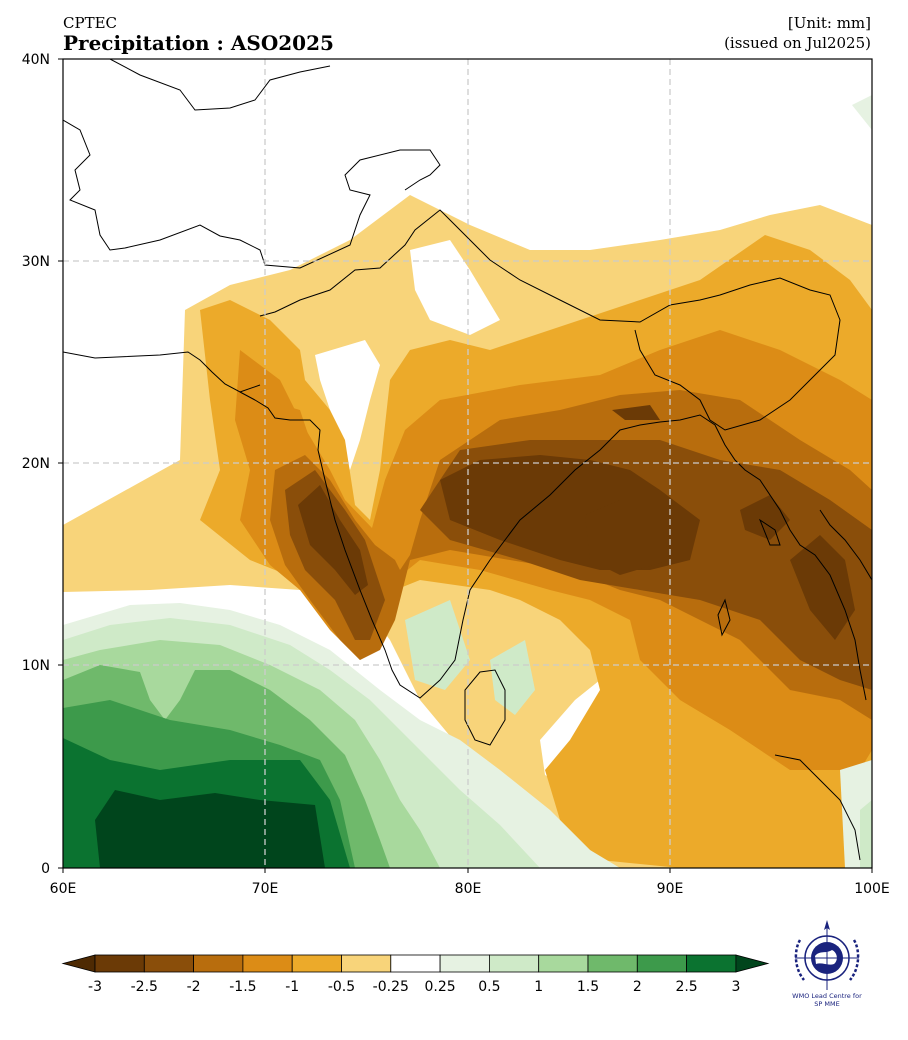 This screenshot has width=908, height=1040. Describe the element at coordinates (95, 987) in the screenshot. I see `colorbar-tick-label: -3` at that location.